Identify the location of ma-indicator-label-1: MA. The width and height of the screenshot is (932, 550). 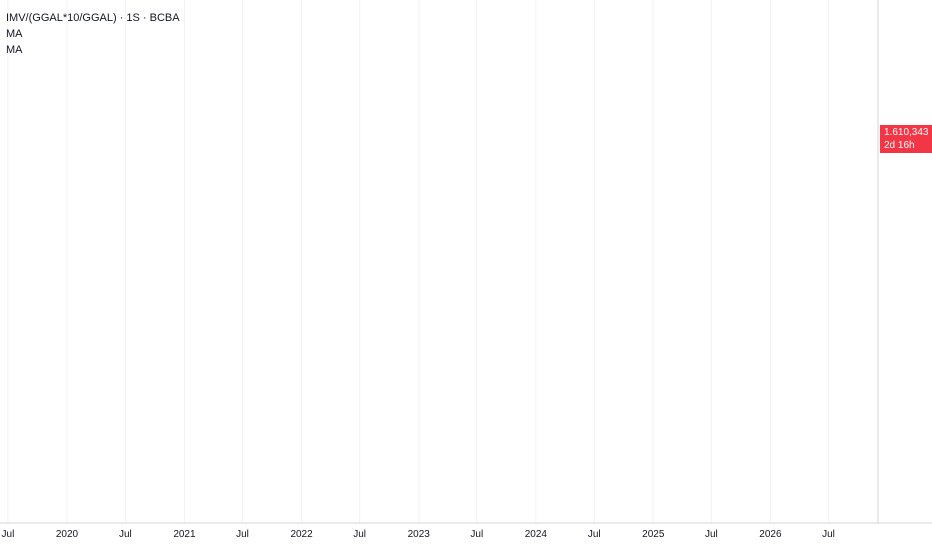
(14, 34).